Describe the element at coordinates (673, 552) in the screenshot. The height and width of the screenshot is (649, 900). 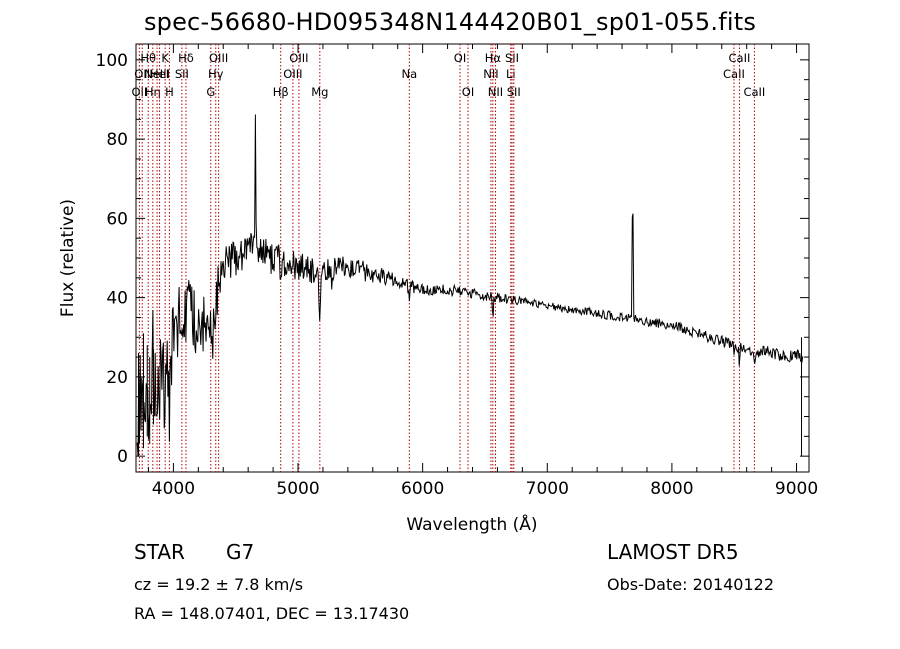
I see `survey-name: LAMOST DR5` at that location.